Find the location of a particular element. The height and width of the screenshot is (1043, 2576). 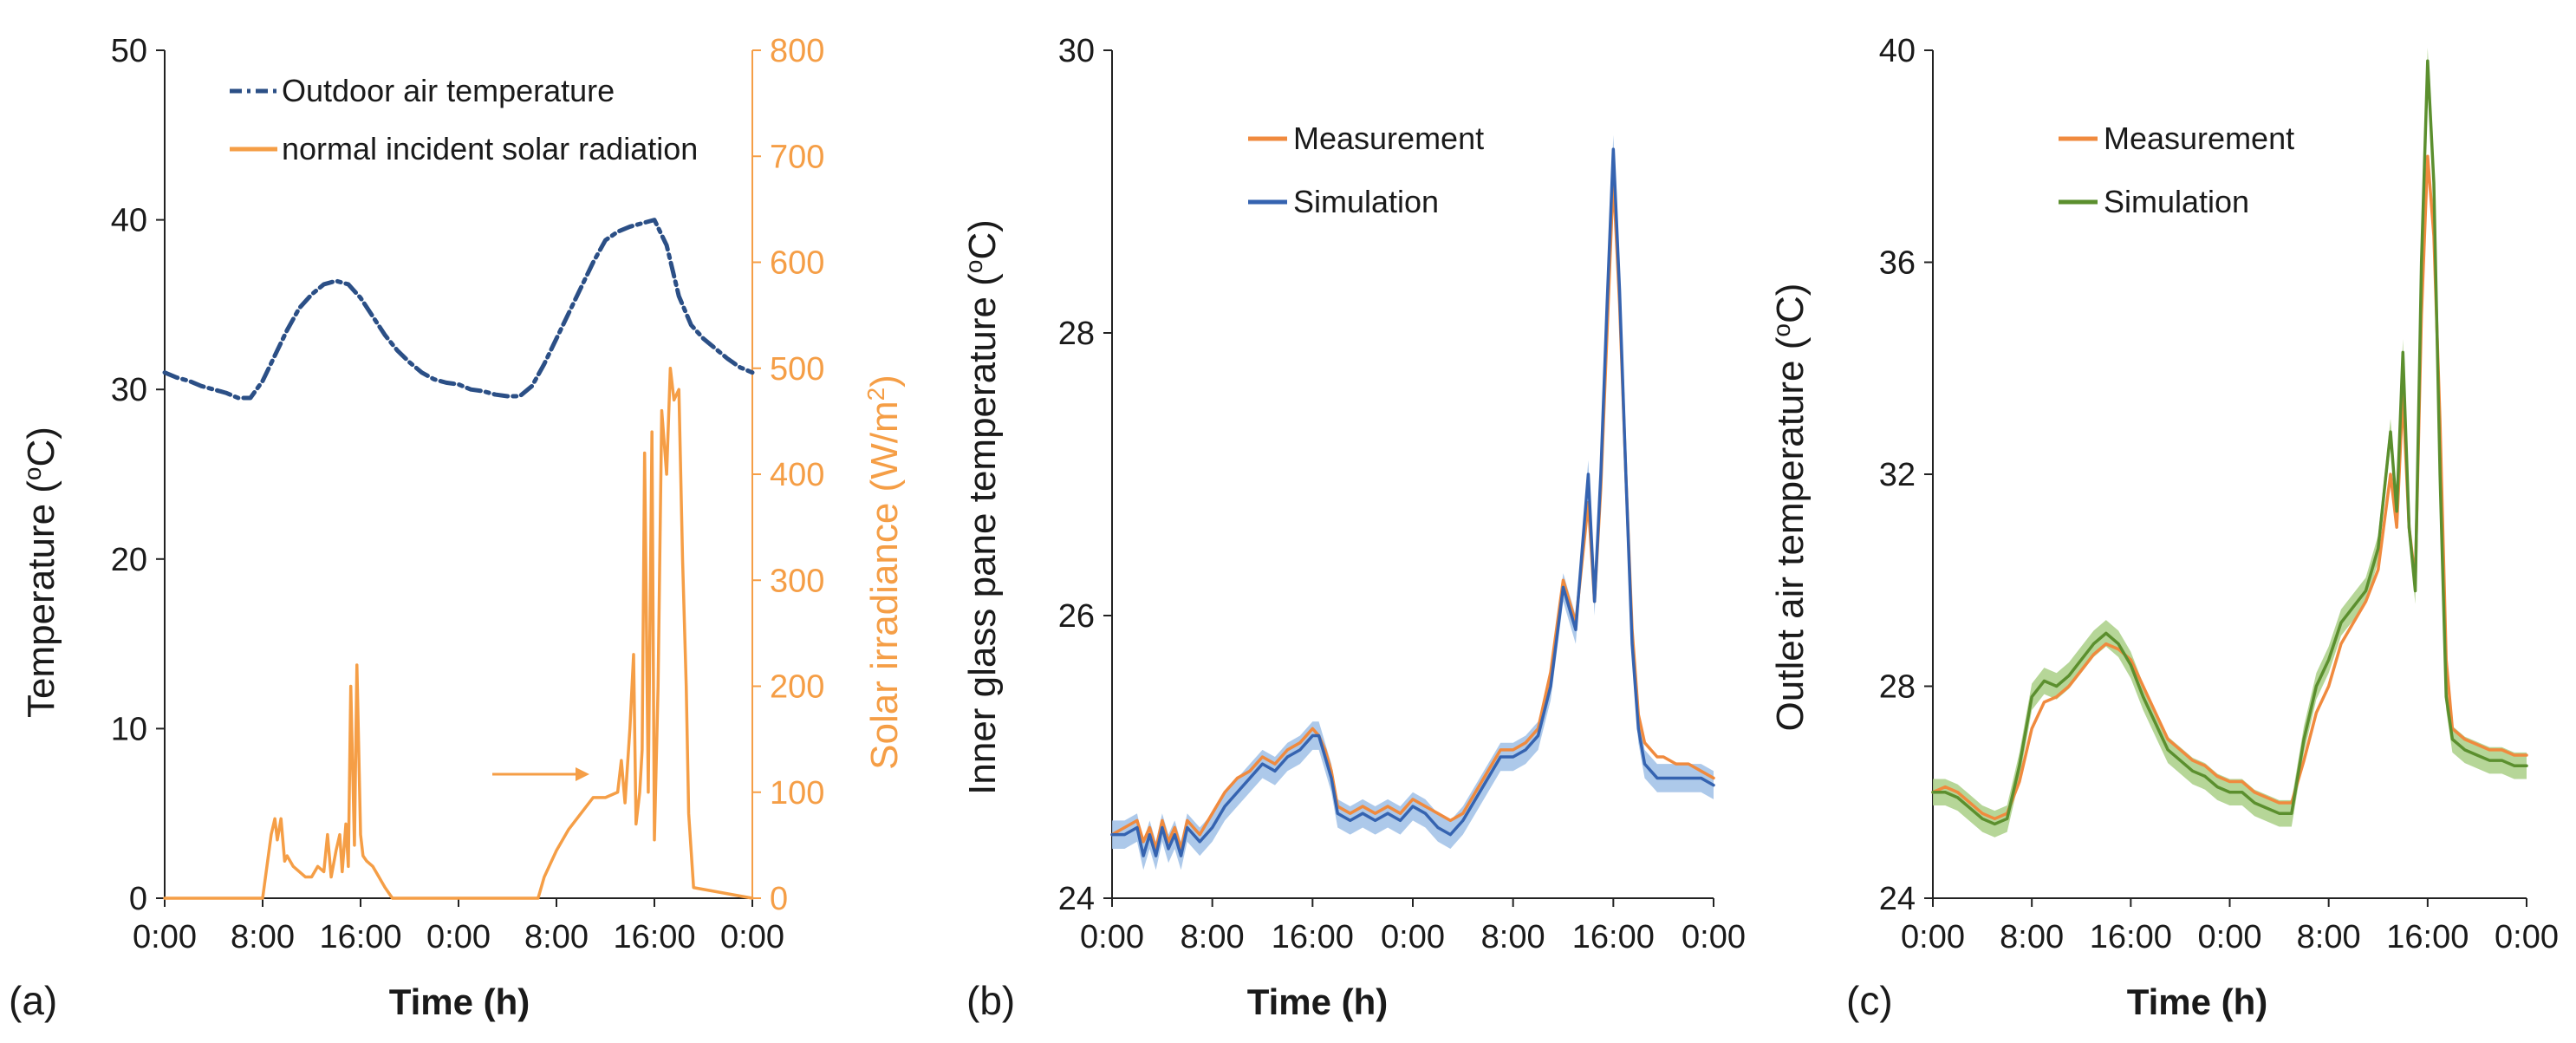

y-tick-label: 32 is located at coordinates (1897, 475).